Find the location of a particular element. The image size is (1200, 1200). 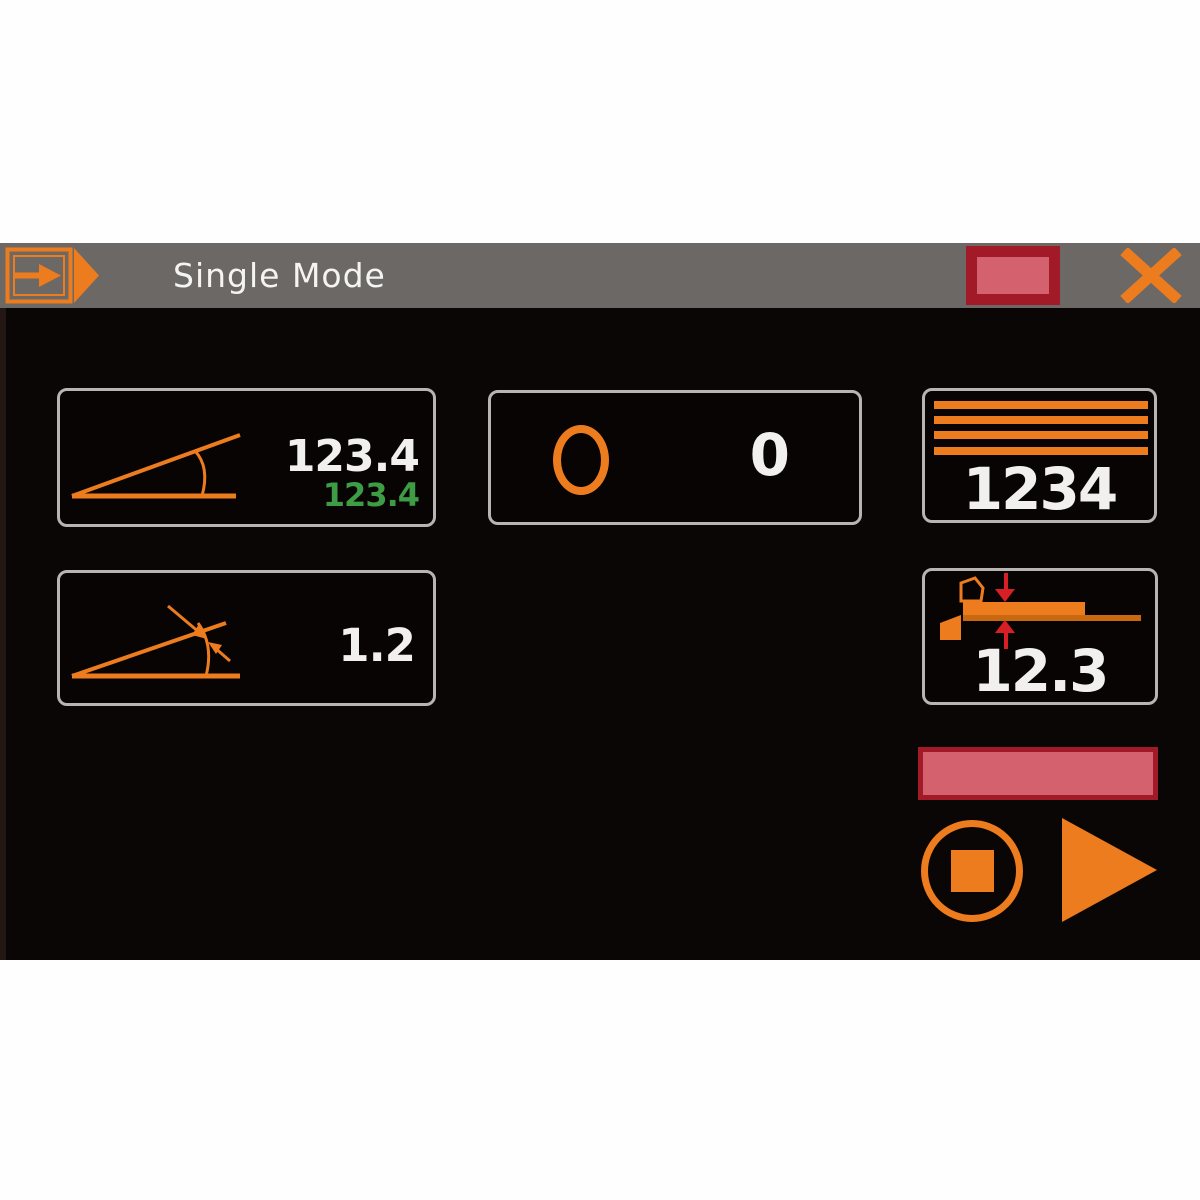

angle-correction-icon is located at coordinates (155, 641).